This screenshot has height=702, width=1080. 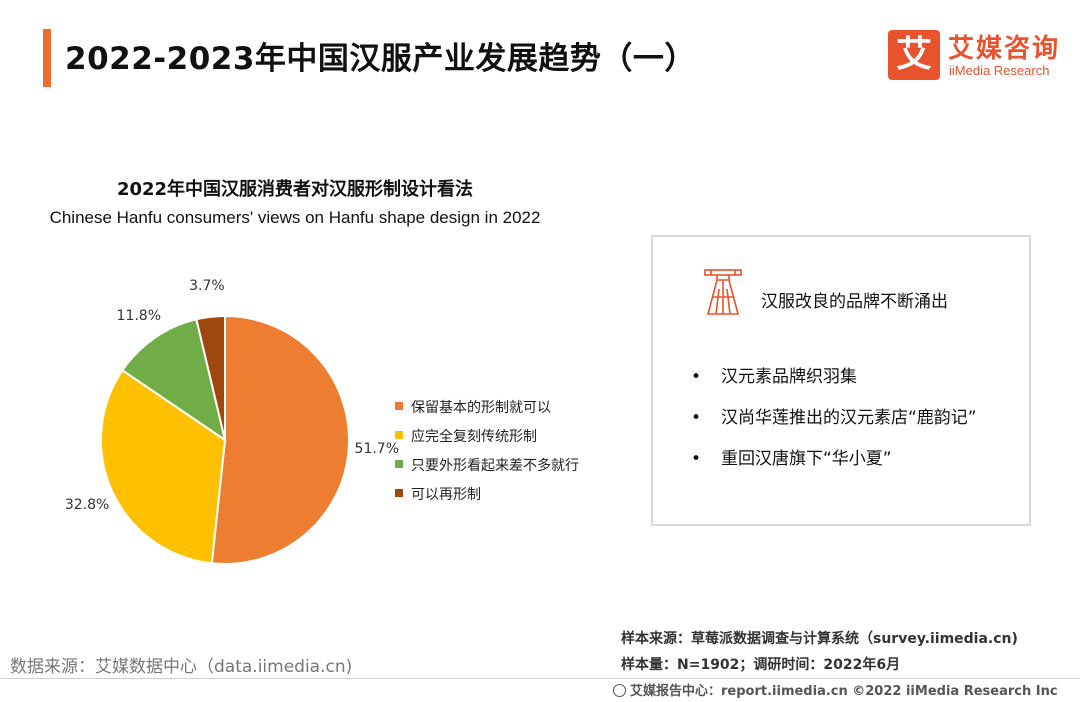 I want to click on chart-legend: 保留基本的形制就可以 应完全复刻传统形制只要外形看起来差不多就行 可以再形制, so click(x=487, y=455).